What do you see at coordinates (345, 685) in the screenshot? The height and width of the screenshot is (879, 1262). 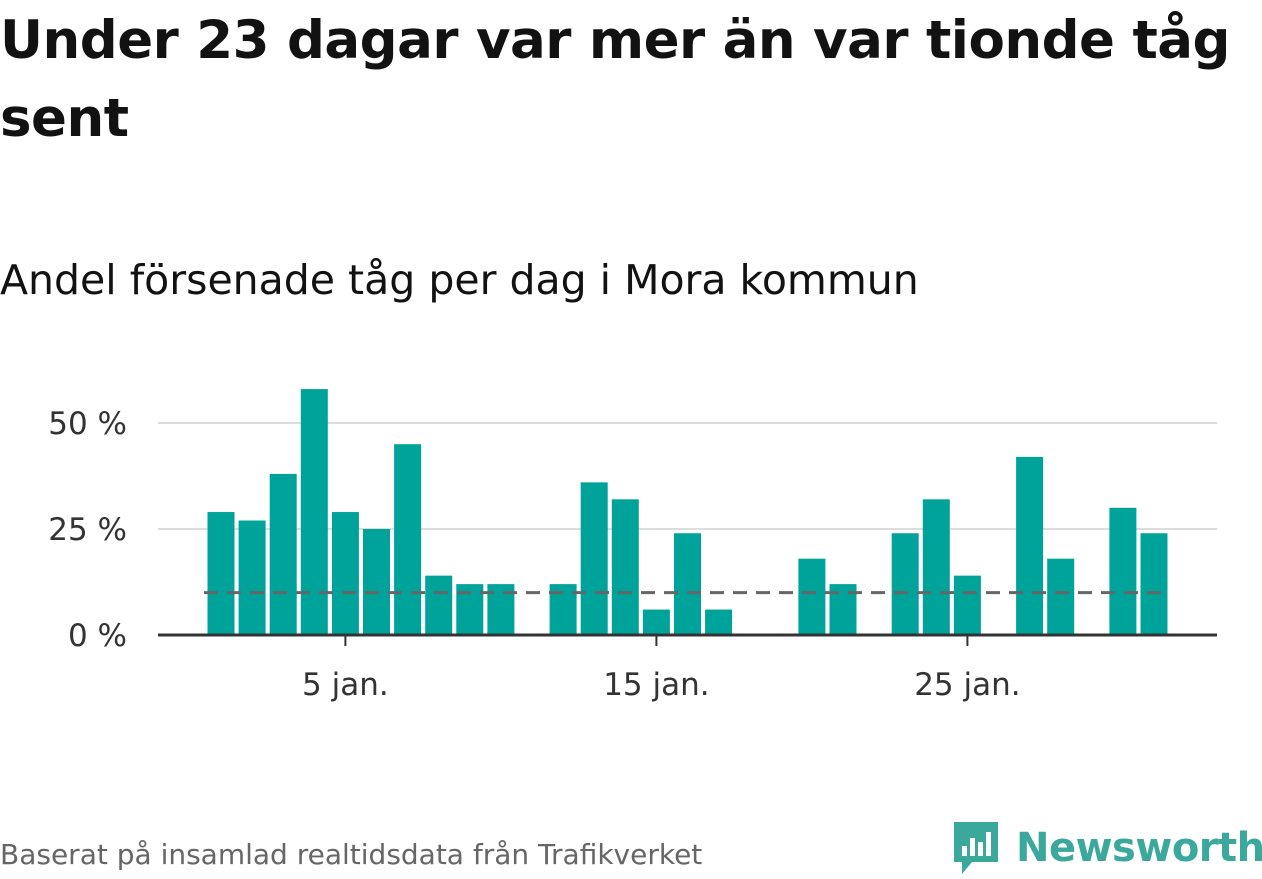 I see `x-tick-label: 5 jan.` at bounding box center [345, 685].